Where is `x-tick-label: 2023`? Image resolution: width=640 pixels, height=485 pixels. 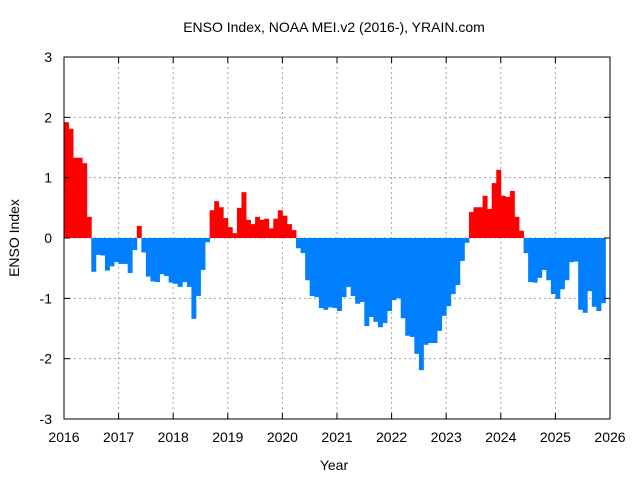 x-tick-label: 2023 is located at coordinates (446, 437).